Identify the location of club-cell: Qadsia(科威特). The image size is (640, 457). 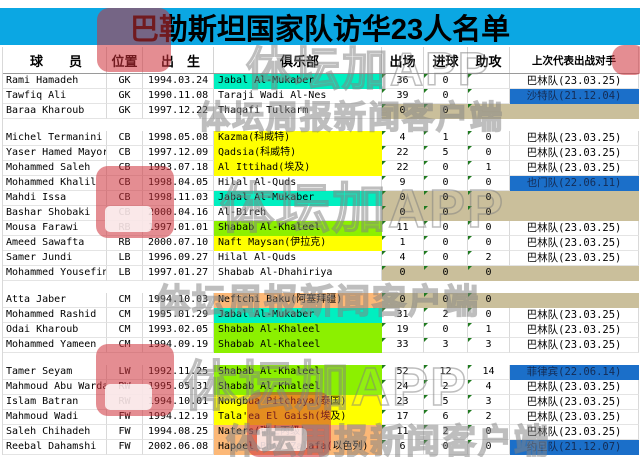
(298, 153).